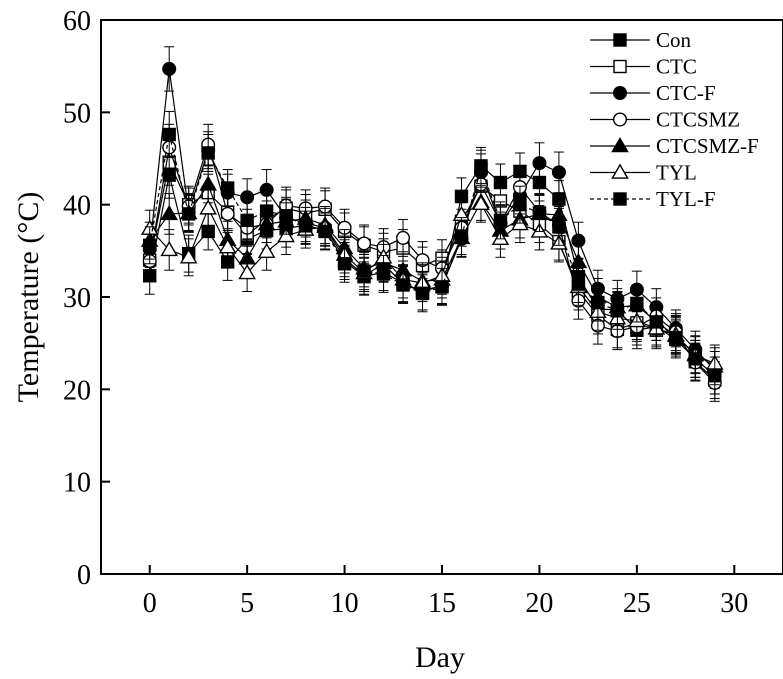 This screenshot has height=679, width=783. I want to click on legend-item: CTCSMZ, so click(665, 120).